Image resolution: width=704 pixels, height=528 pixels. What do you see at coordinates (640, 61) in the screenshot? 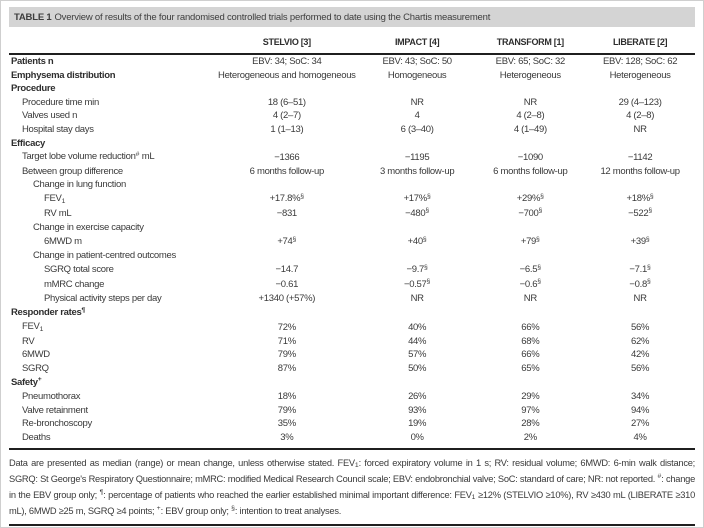
I see `cell-value: EBV: 128; SoC: 62` at bounding box center [640, 61].